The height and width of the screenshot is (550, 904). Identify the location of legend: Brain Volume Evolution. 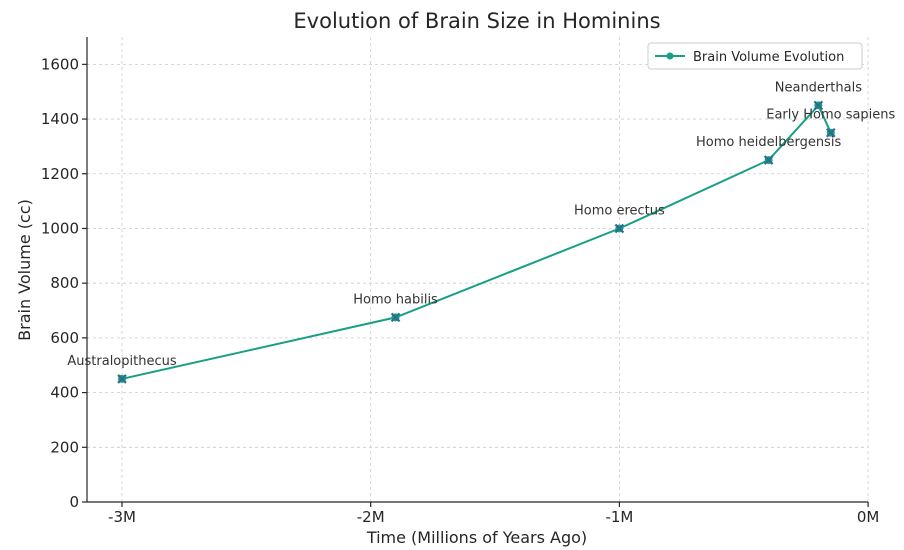
(755, 56).